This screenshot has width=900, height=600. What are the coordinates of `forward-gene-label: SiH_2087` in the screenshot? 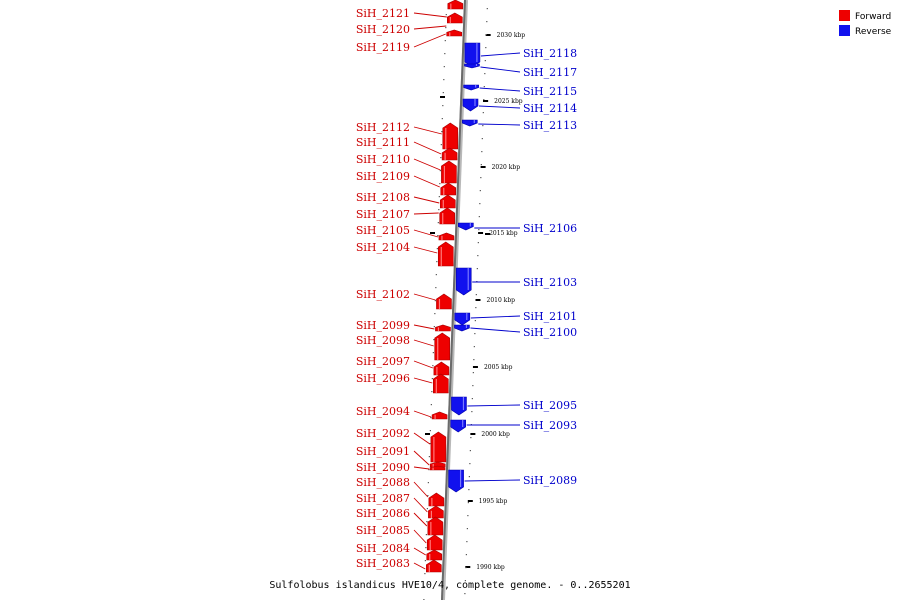 It's located at (383, 498).